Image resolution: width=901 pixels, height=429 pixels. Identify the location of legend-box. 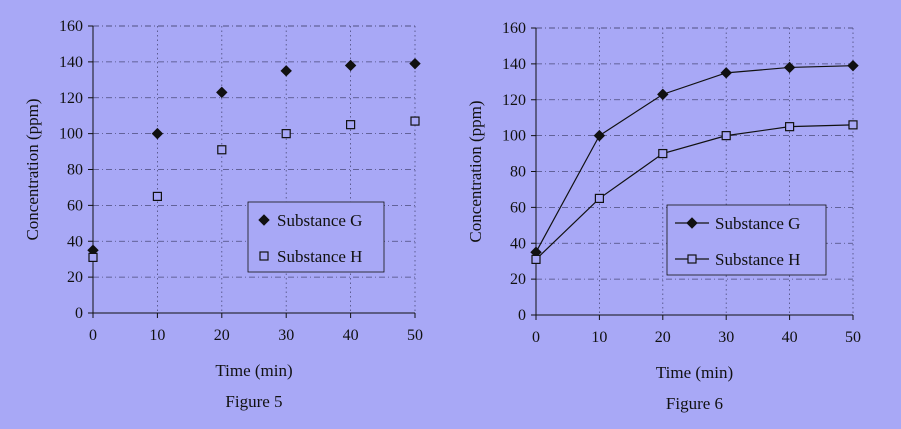
(316, 237).